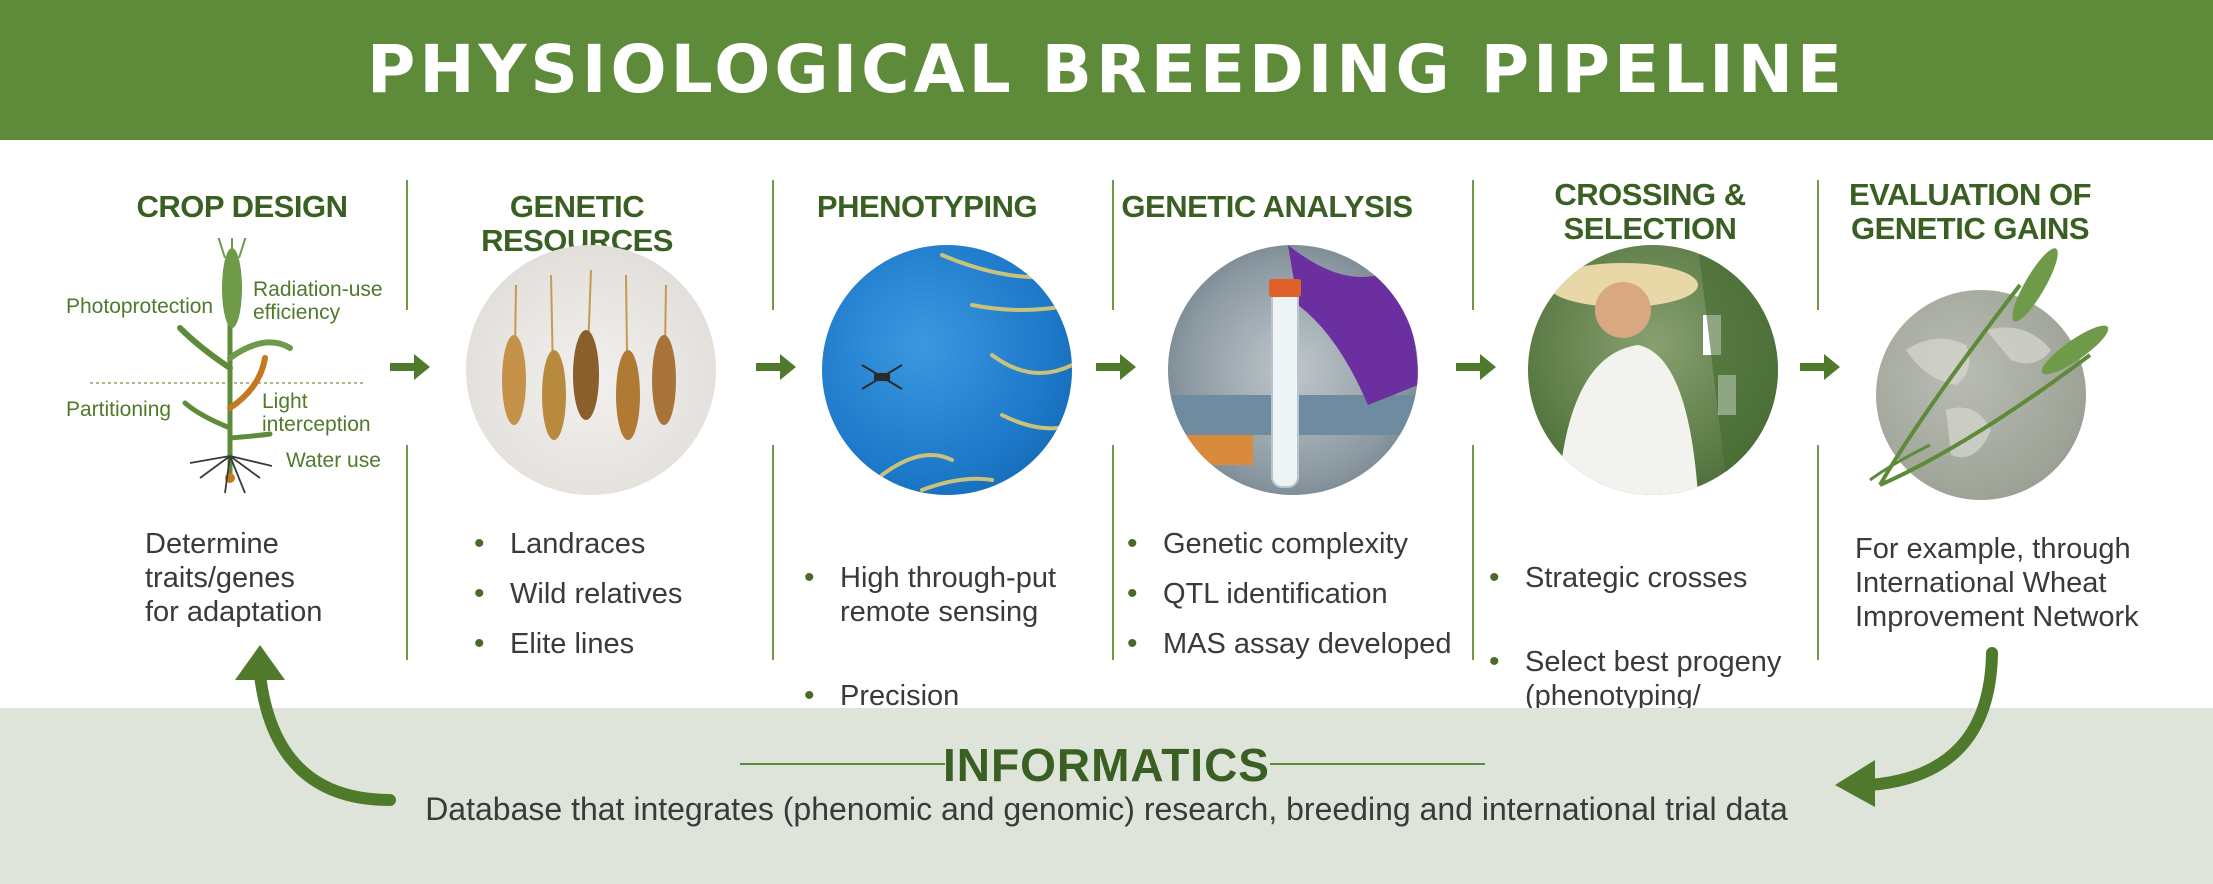  I want to click on list-item: QTL identification, so click(1287, 594).